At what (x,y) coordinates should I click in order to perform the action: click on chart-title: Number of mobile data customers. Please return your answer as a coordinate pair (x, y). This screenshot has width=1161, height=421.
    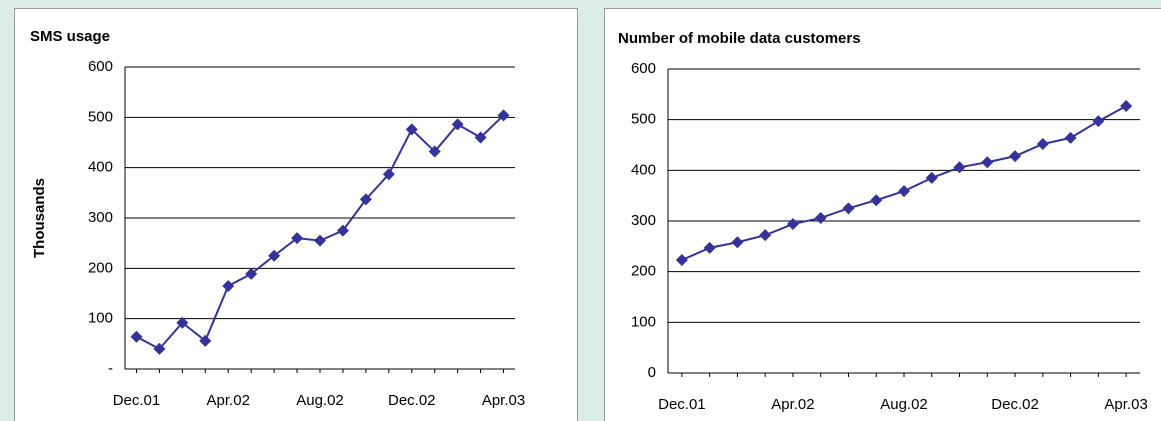
    Looking at the image, I should click on (739, 38).